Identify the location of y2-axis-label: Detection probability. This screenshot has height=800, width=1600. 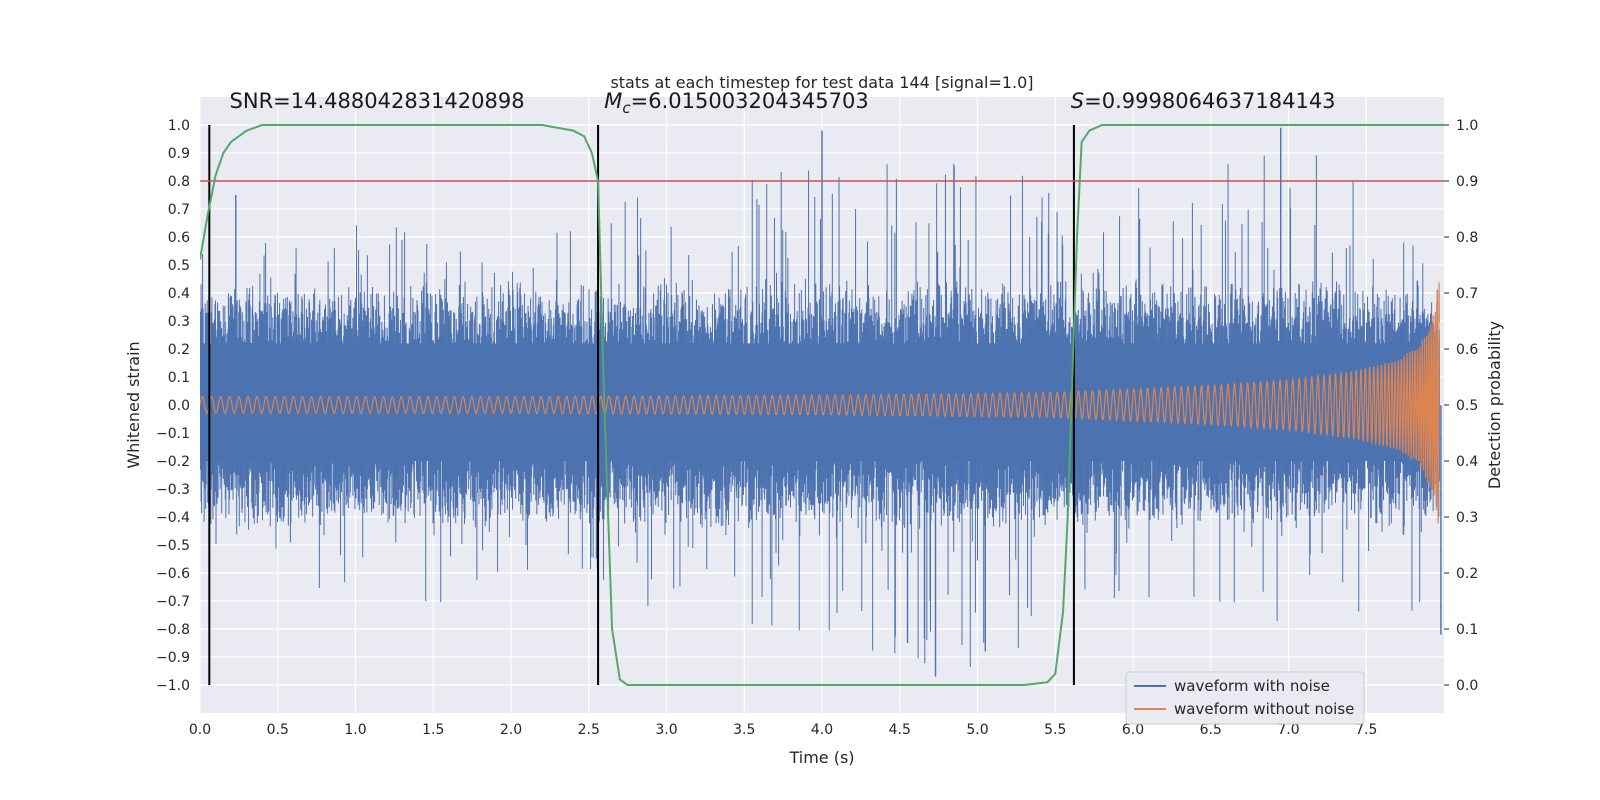
(1494, 405).